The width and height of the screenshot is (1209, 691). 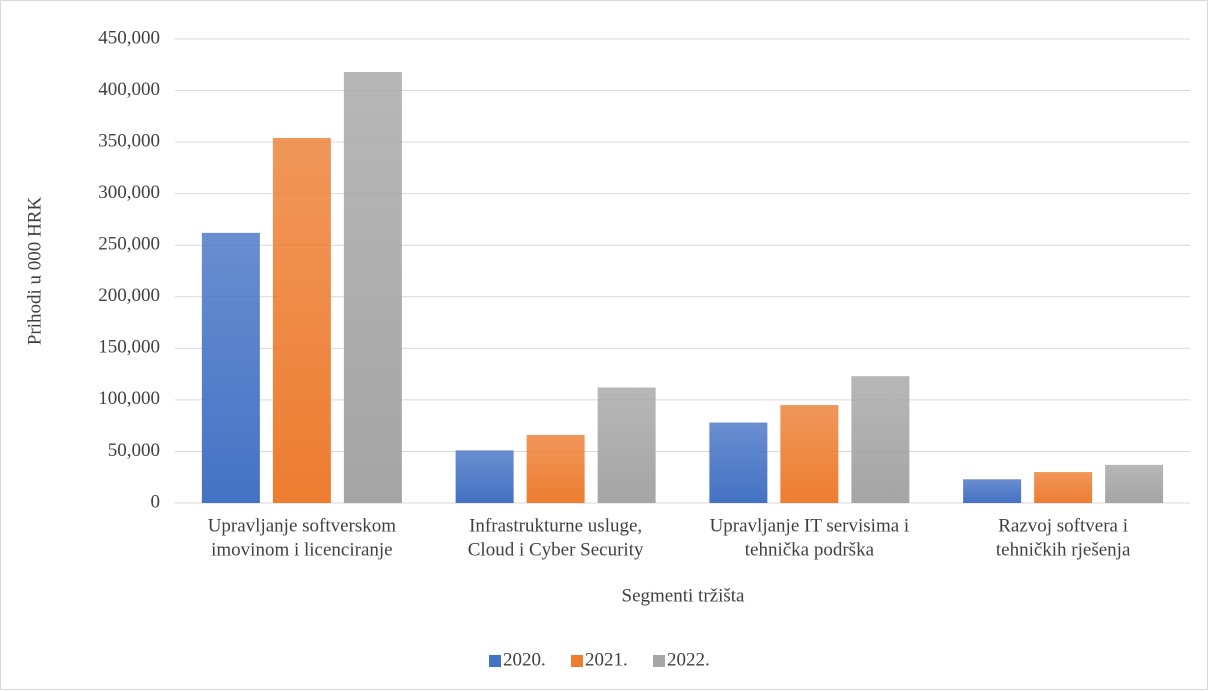 I want to click on x-tick-label: Upravljanje IT servisima i, so click(x=810, y=525).